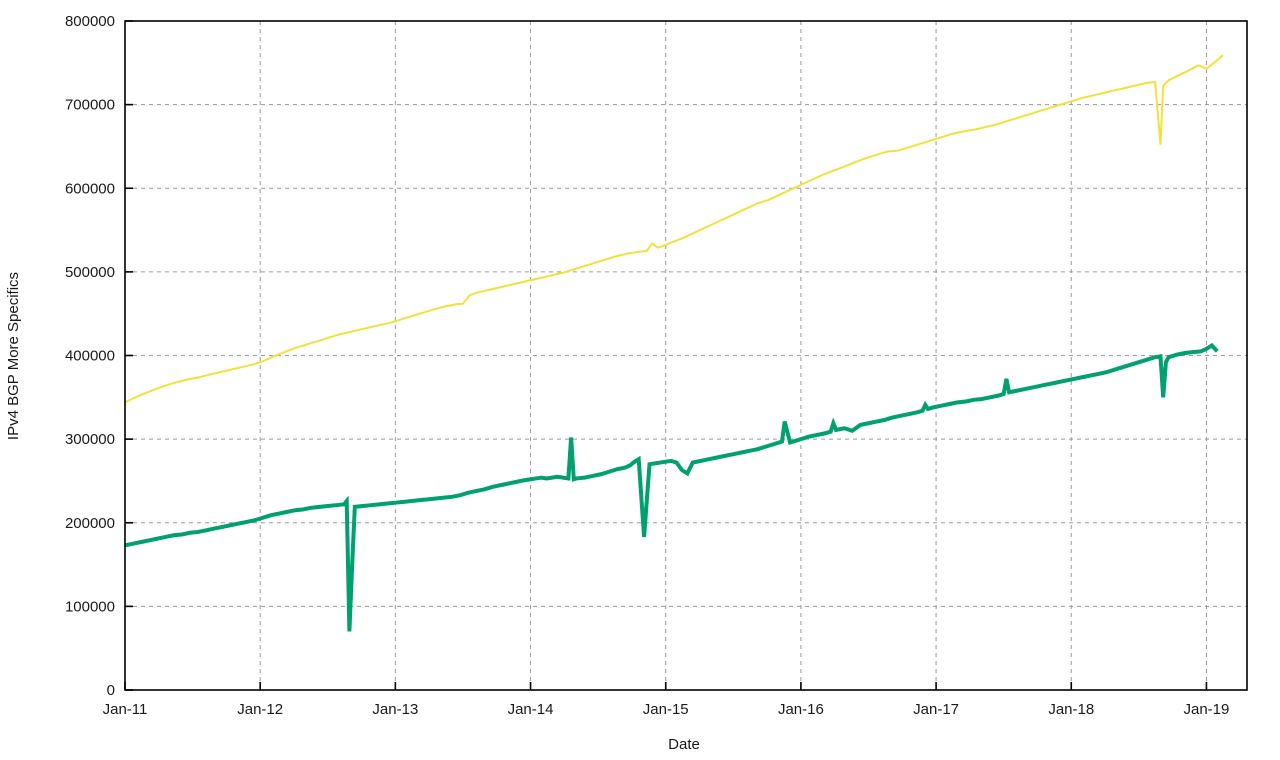 Image resolution: width=1280 pixels, height=760 pixels. Describe the element at coordinates (125, 709) in the screenshot. I see `x-axis-tick-label: Jan-11` at that location.